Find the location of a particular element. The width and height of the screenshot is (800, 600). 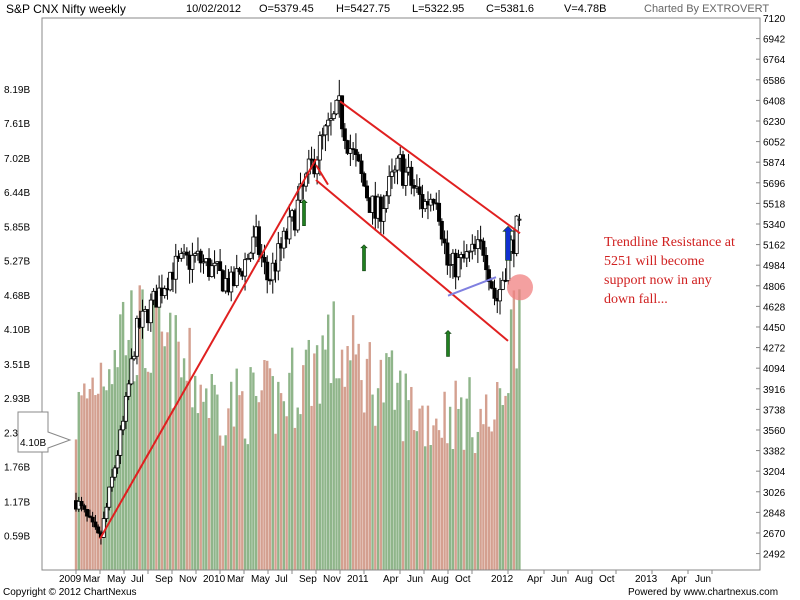

trendline-channel-bottom is located at coordinates (412, 260).